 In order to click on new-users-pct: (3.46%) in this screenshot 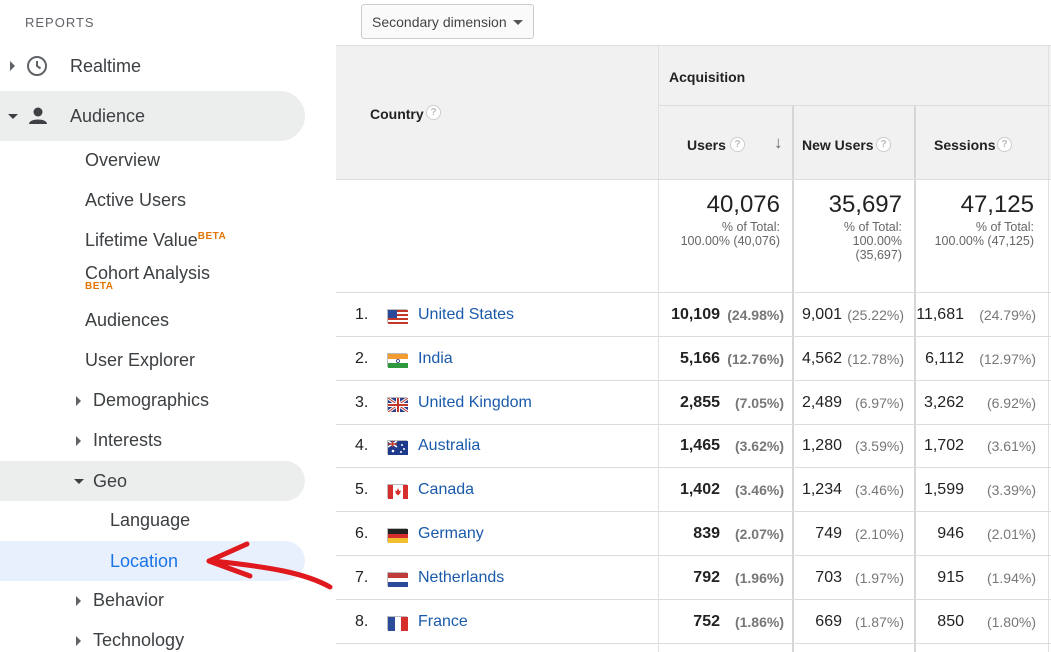, I will do `click(879, 490)`.